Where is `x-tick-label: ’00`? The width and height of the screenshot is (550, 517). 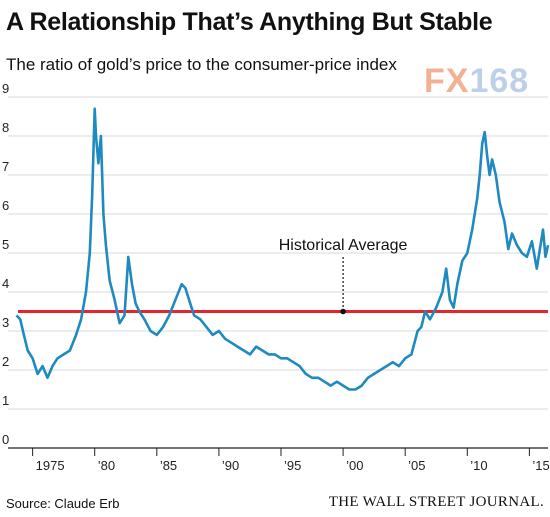
x-tick-label: ’00 is located at coordinates (354, 465).